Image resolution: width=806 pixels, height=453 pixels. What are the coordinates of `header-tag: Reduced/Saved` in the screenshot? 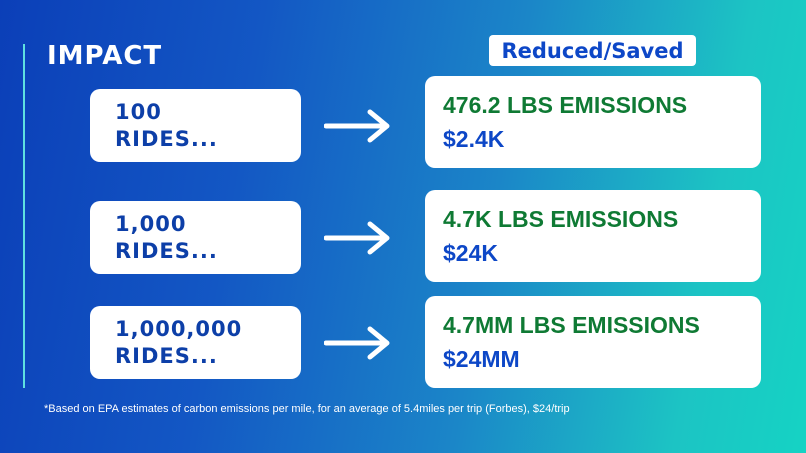 It's located at (592, 50).